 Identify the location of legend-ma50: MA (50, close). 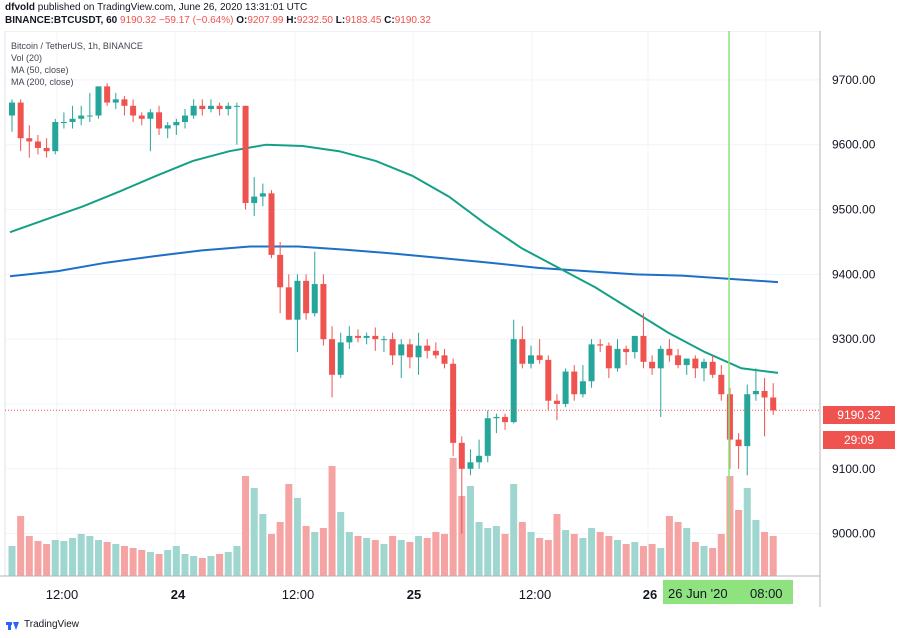
(40, 70).